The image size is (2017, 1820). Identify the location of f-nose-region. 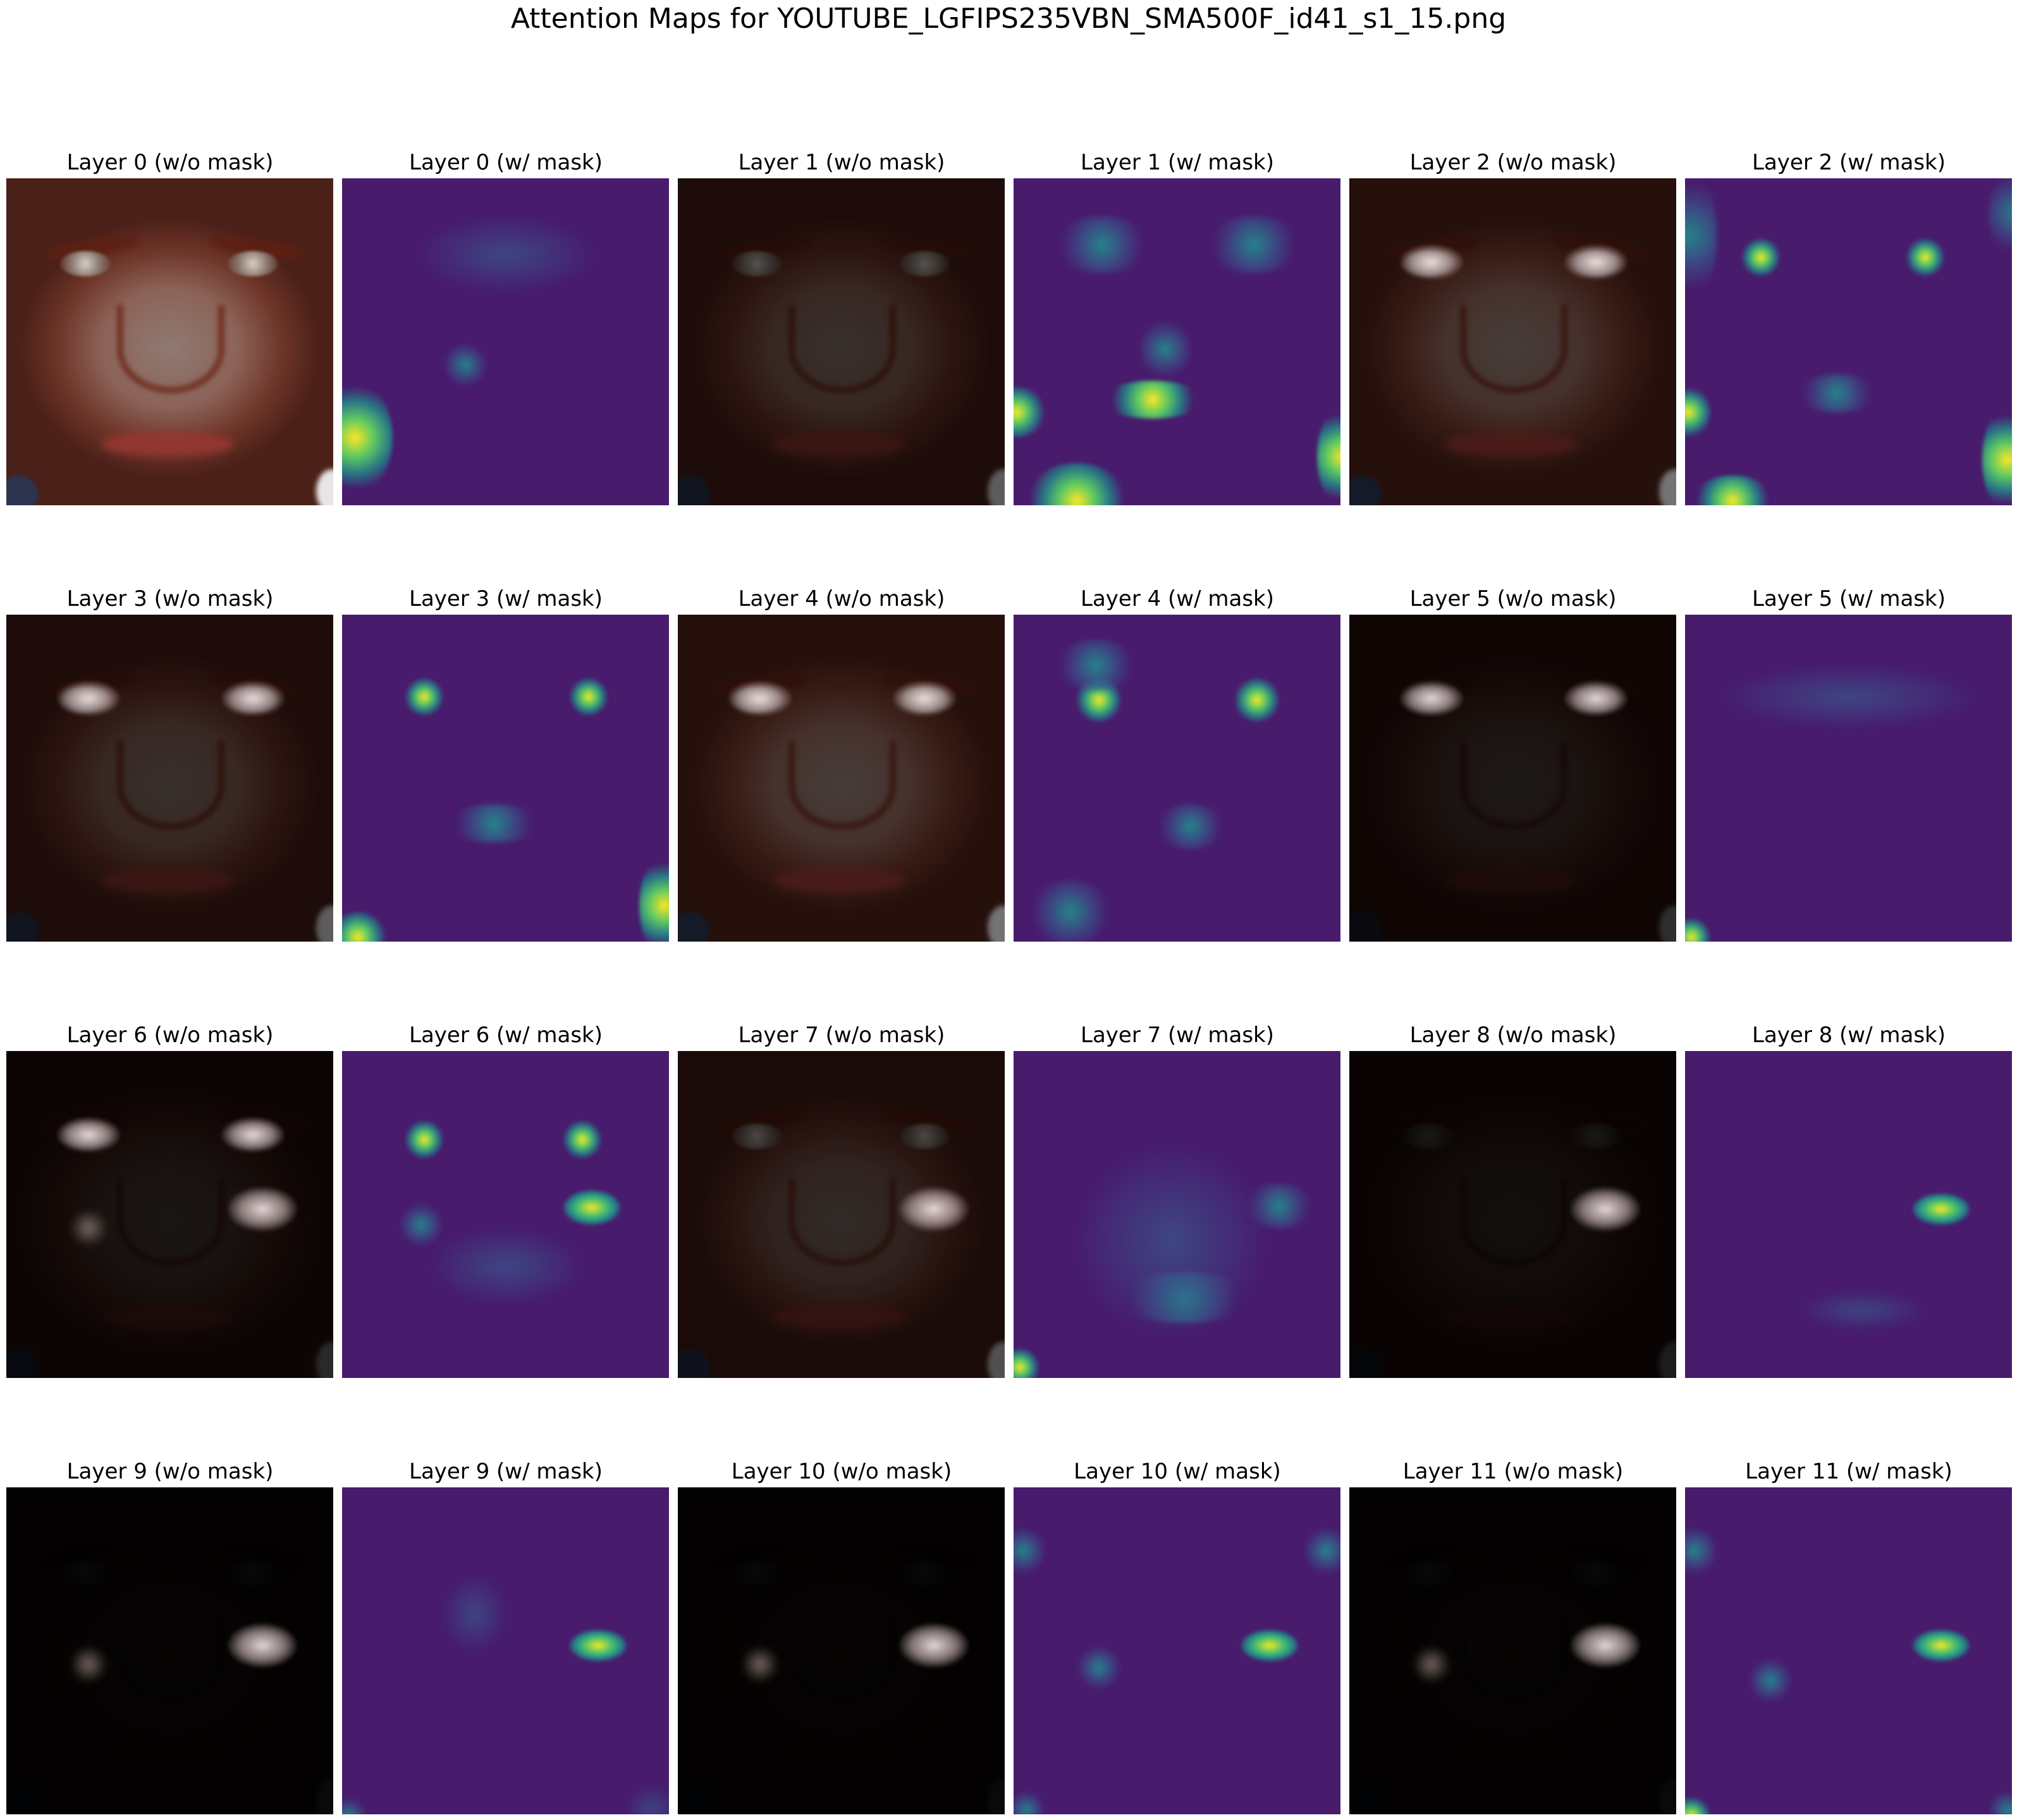
(170, 349).